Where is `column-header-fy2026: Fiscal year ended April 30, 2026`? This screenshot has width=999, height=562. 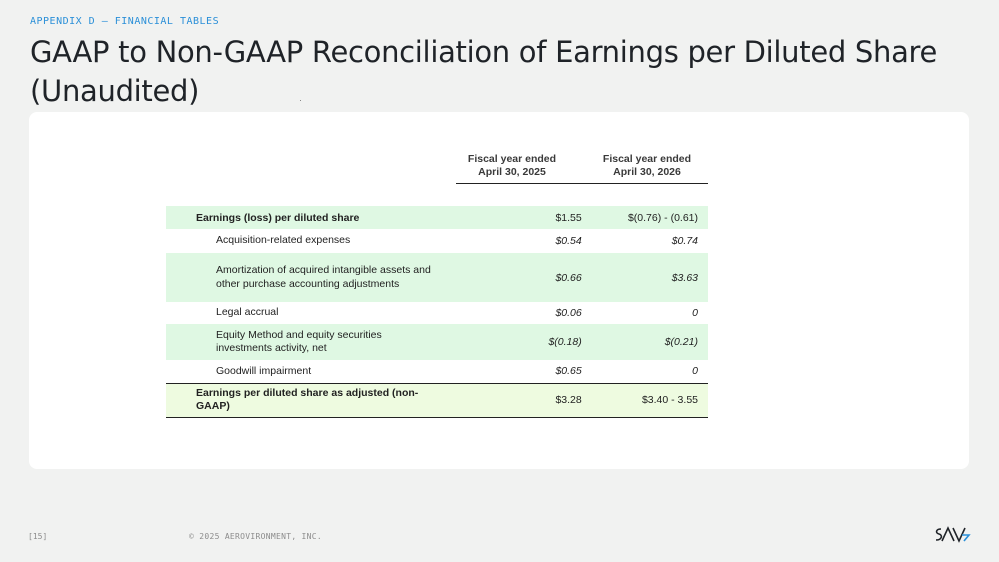
column-header-fy2026: Fiscal year ended April 30, 2026 is located at coordinates (647, 166).